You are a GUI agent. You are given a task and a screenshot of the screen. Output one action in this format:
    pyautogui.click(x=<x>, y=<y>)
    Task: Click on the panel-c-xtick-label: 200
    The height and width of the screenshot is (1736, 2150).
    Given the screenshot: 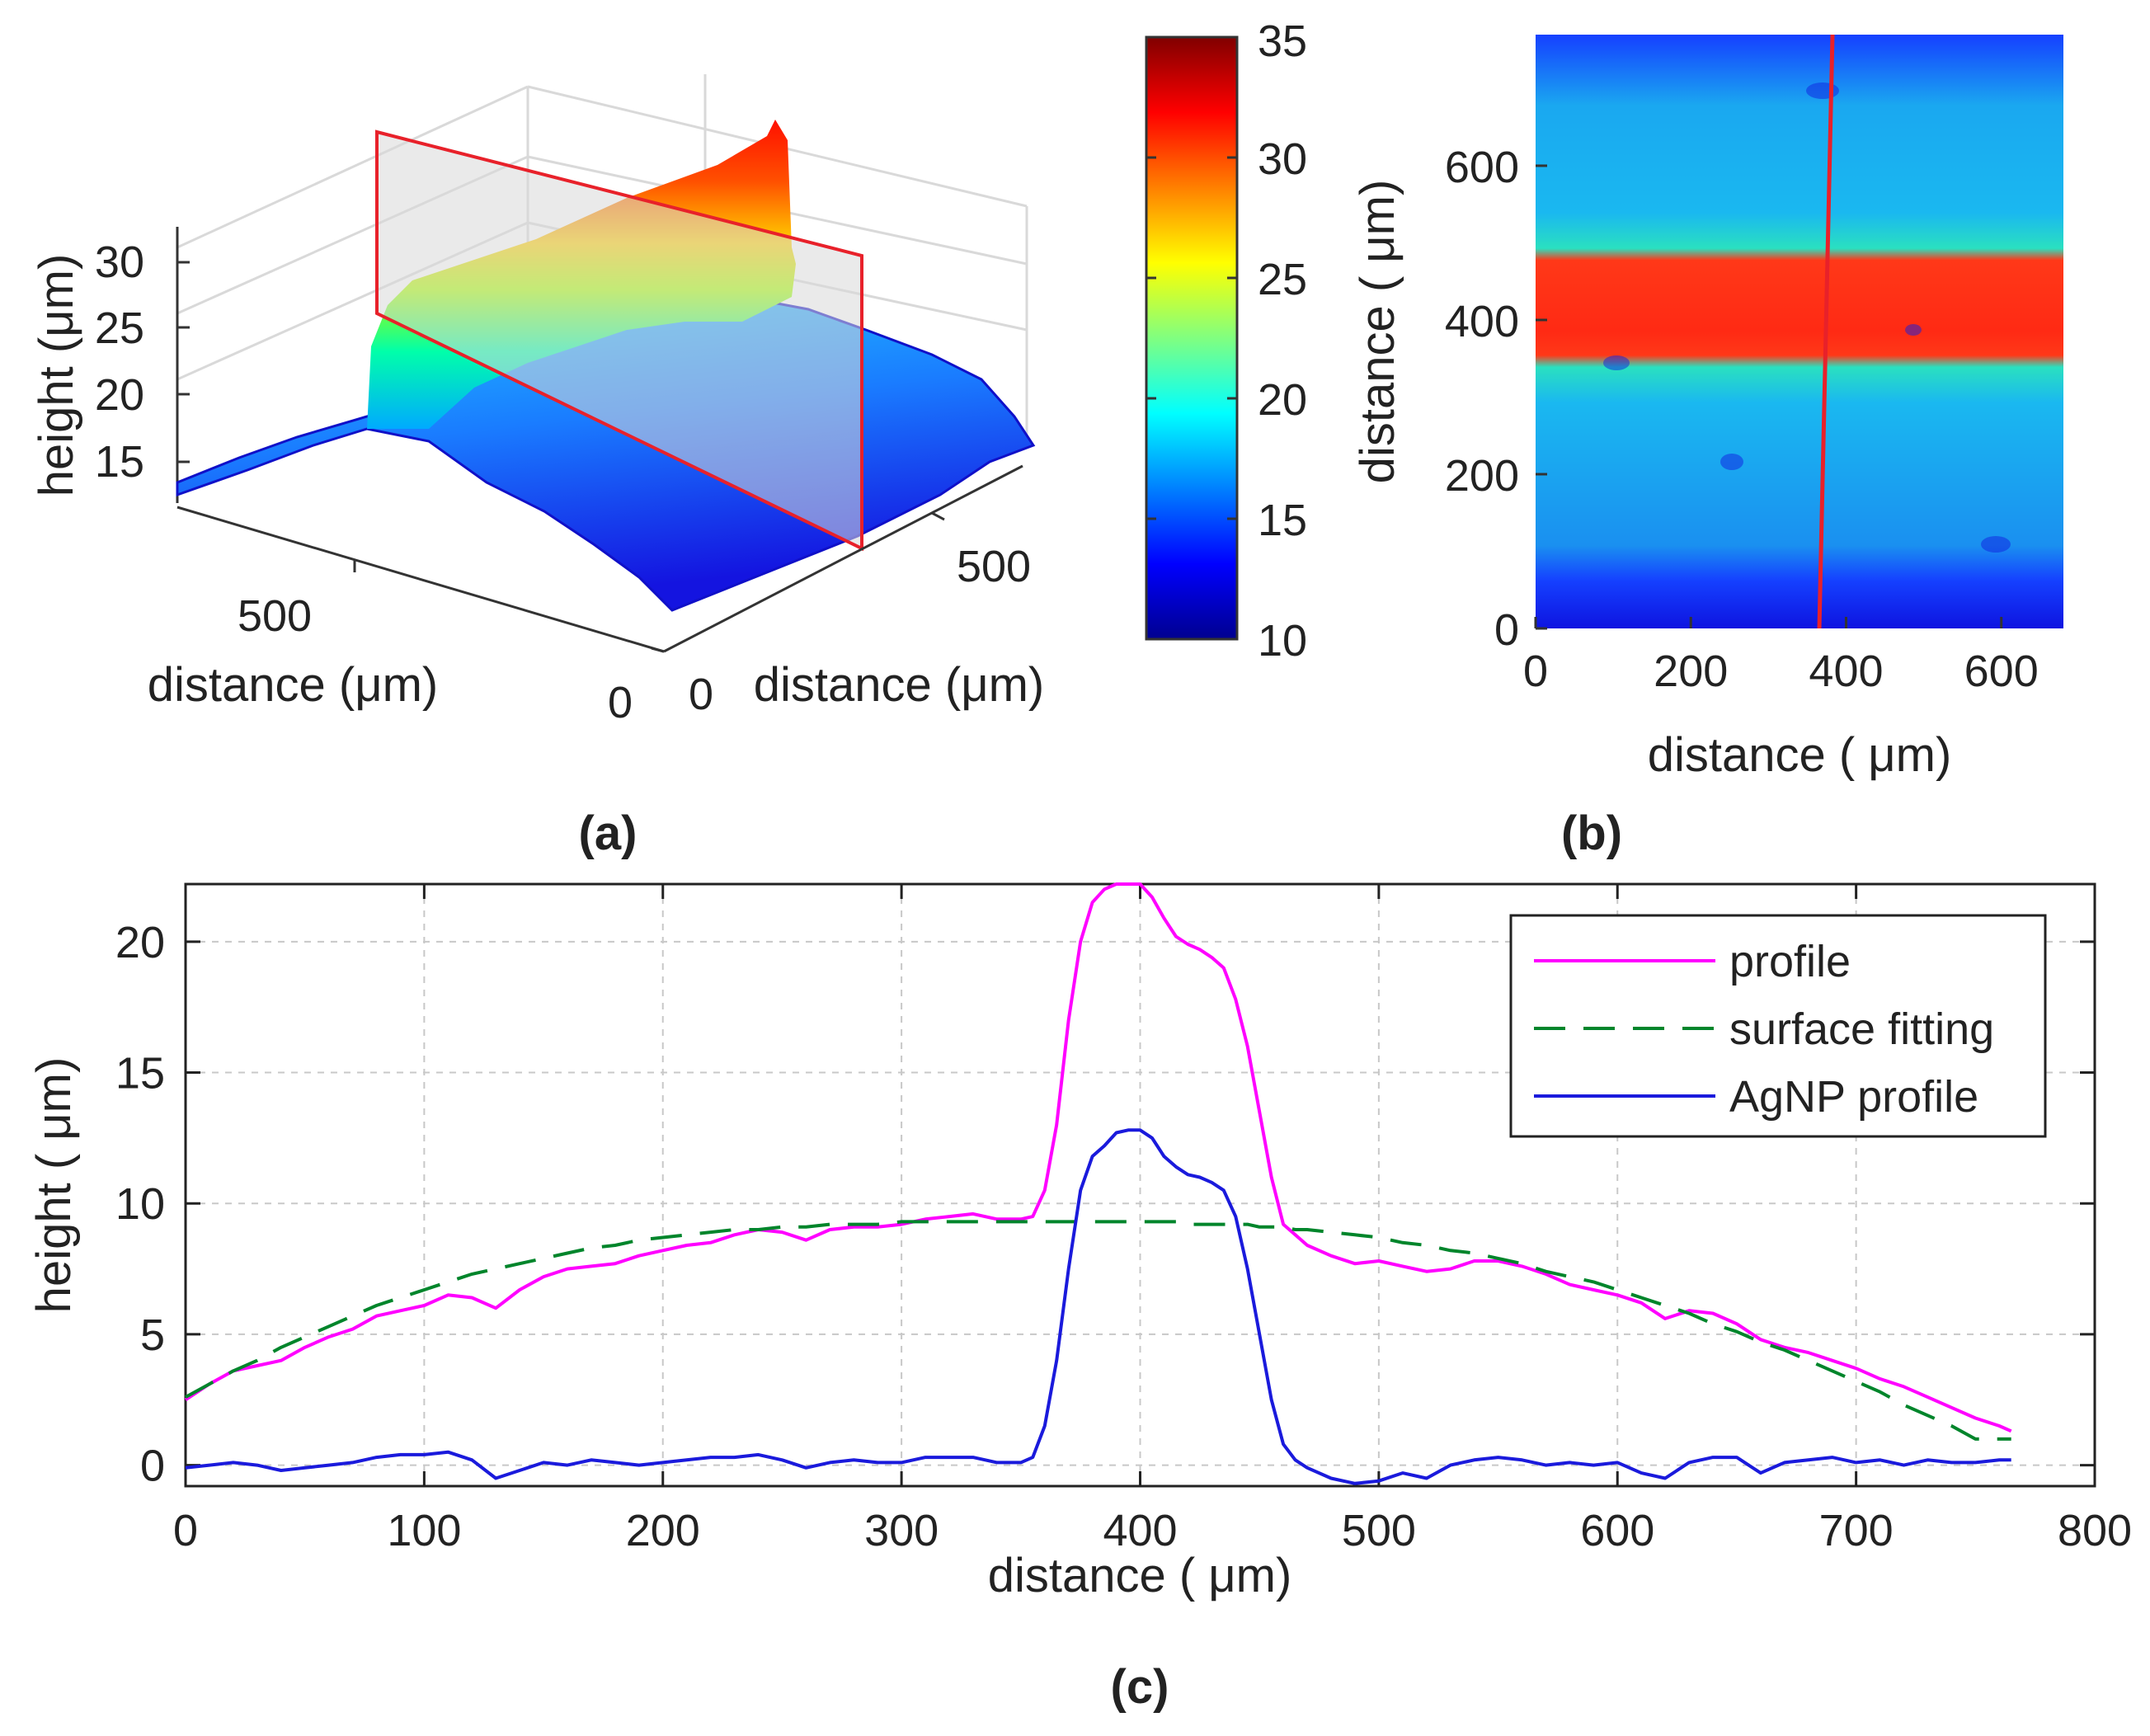 What is the action you would take?
    pyautogui.click(x=663, y=1530)
    